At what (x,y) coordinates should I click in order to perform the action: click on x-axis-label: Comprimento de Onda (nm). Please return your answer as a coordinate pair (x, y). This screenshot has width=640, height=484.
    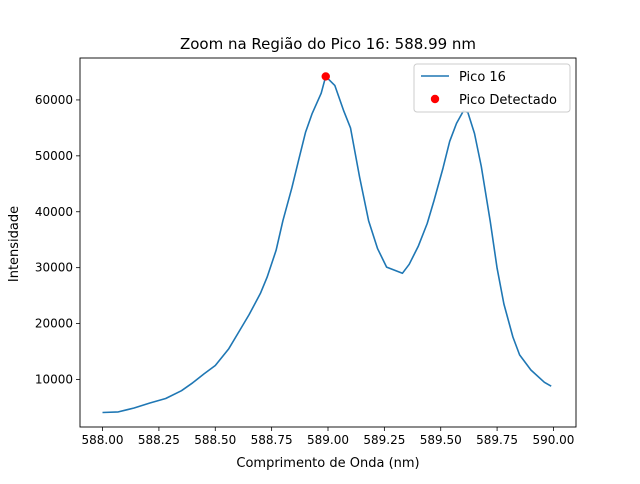
    Looking at the image, I should click on (327, 463).